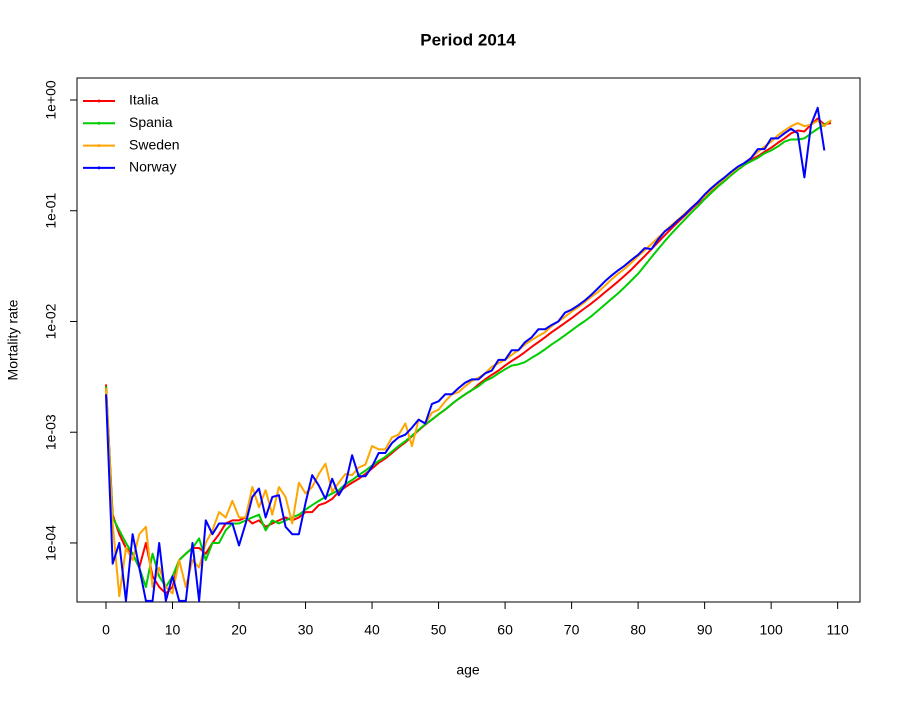  What do you see at coordinates (505, 630) in the screenshot?
I see `x-tick-label: 60` at bounding box center [505, 630].